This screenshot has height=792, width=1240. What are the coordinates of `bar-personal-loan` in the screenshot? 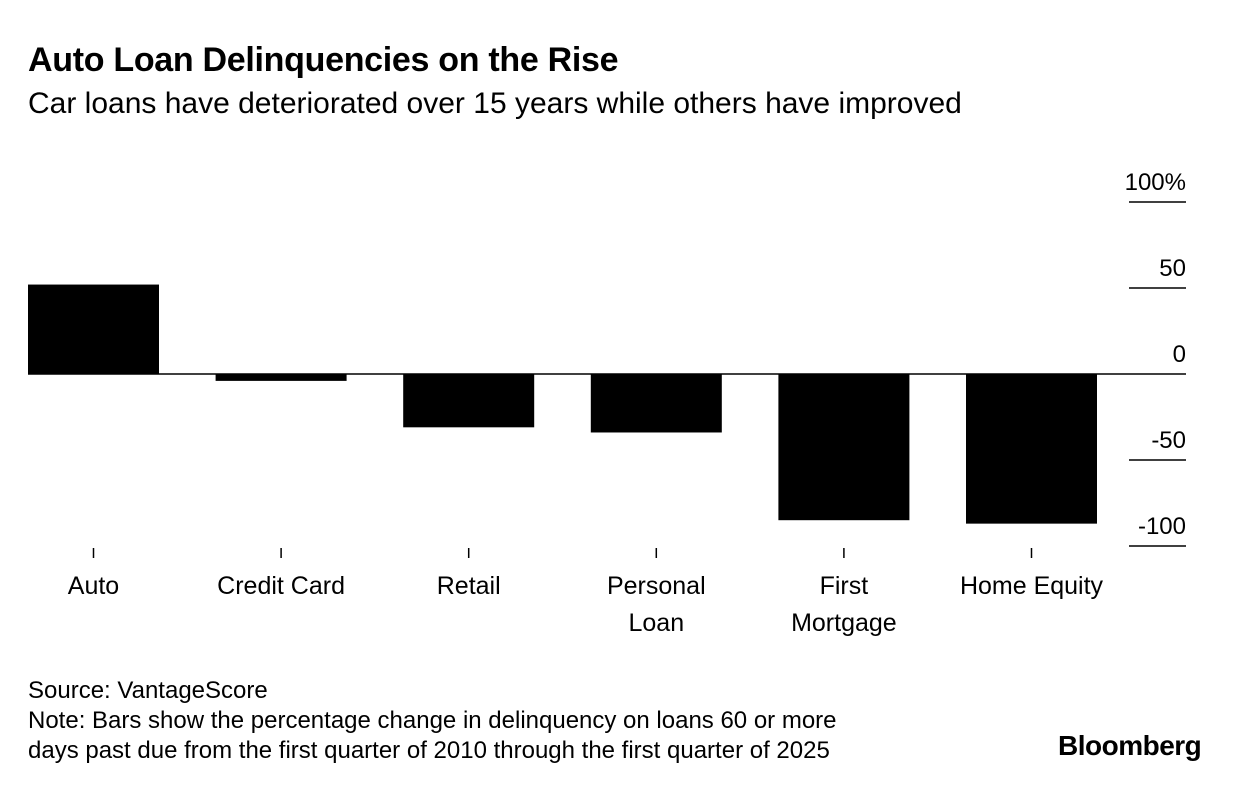 It's located at (656, 403).